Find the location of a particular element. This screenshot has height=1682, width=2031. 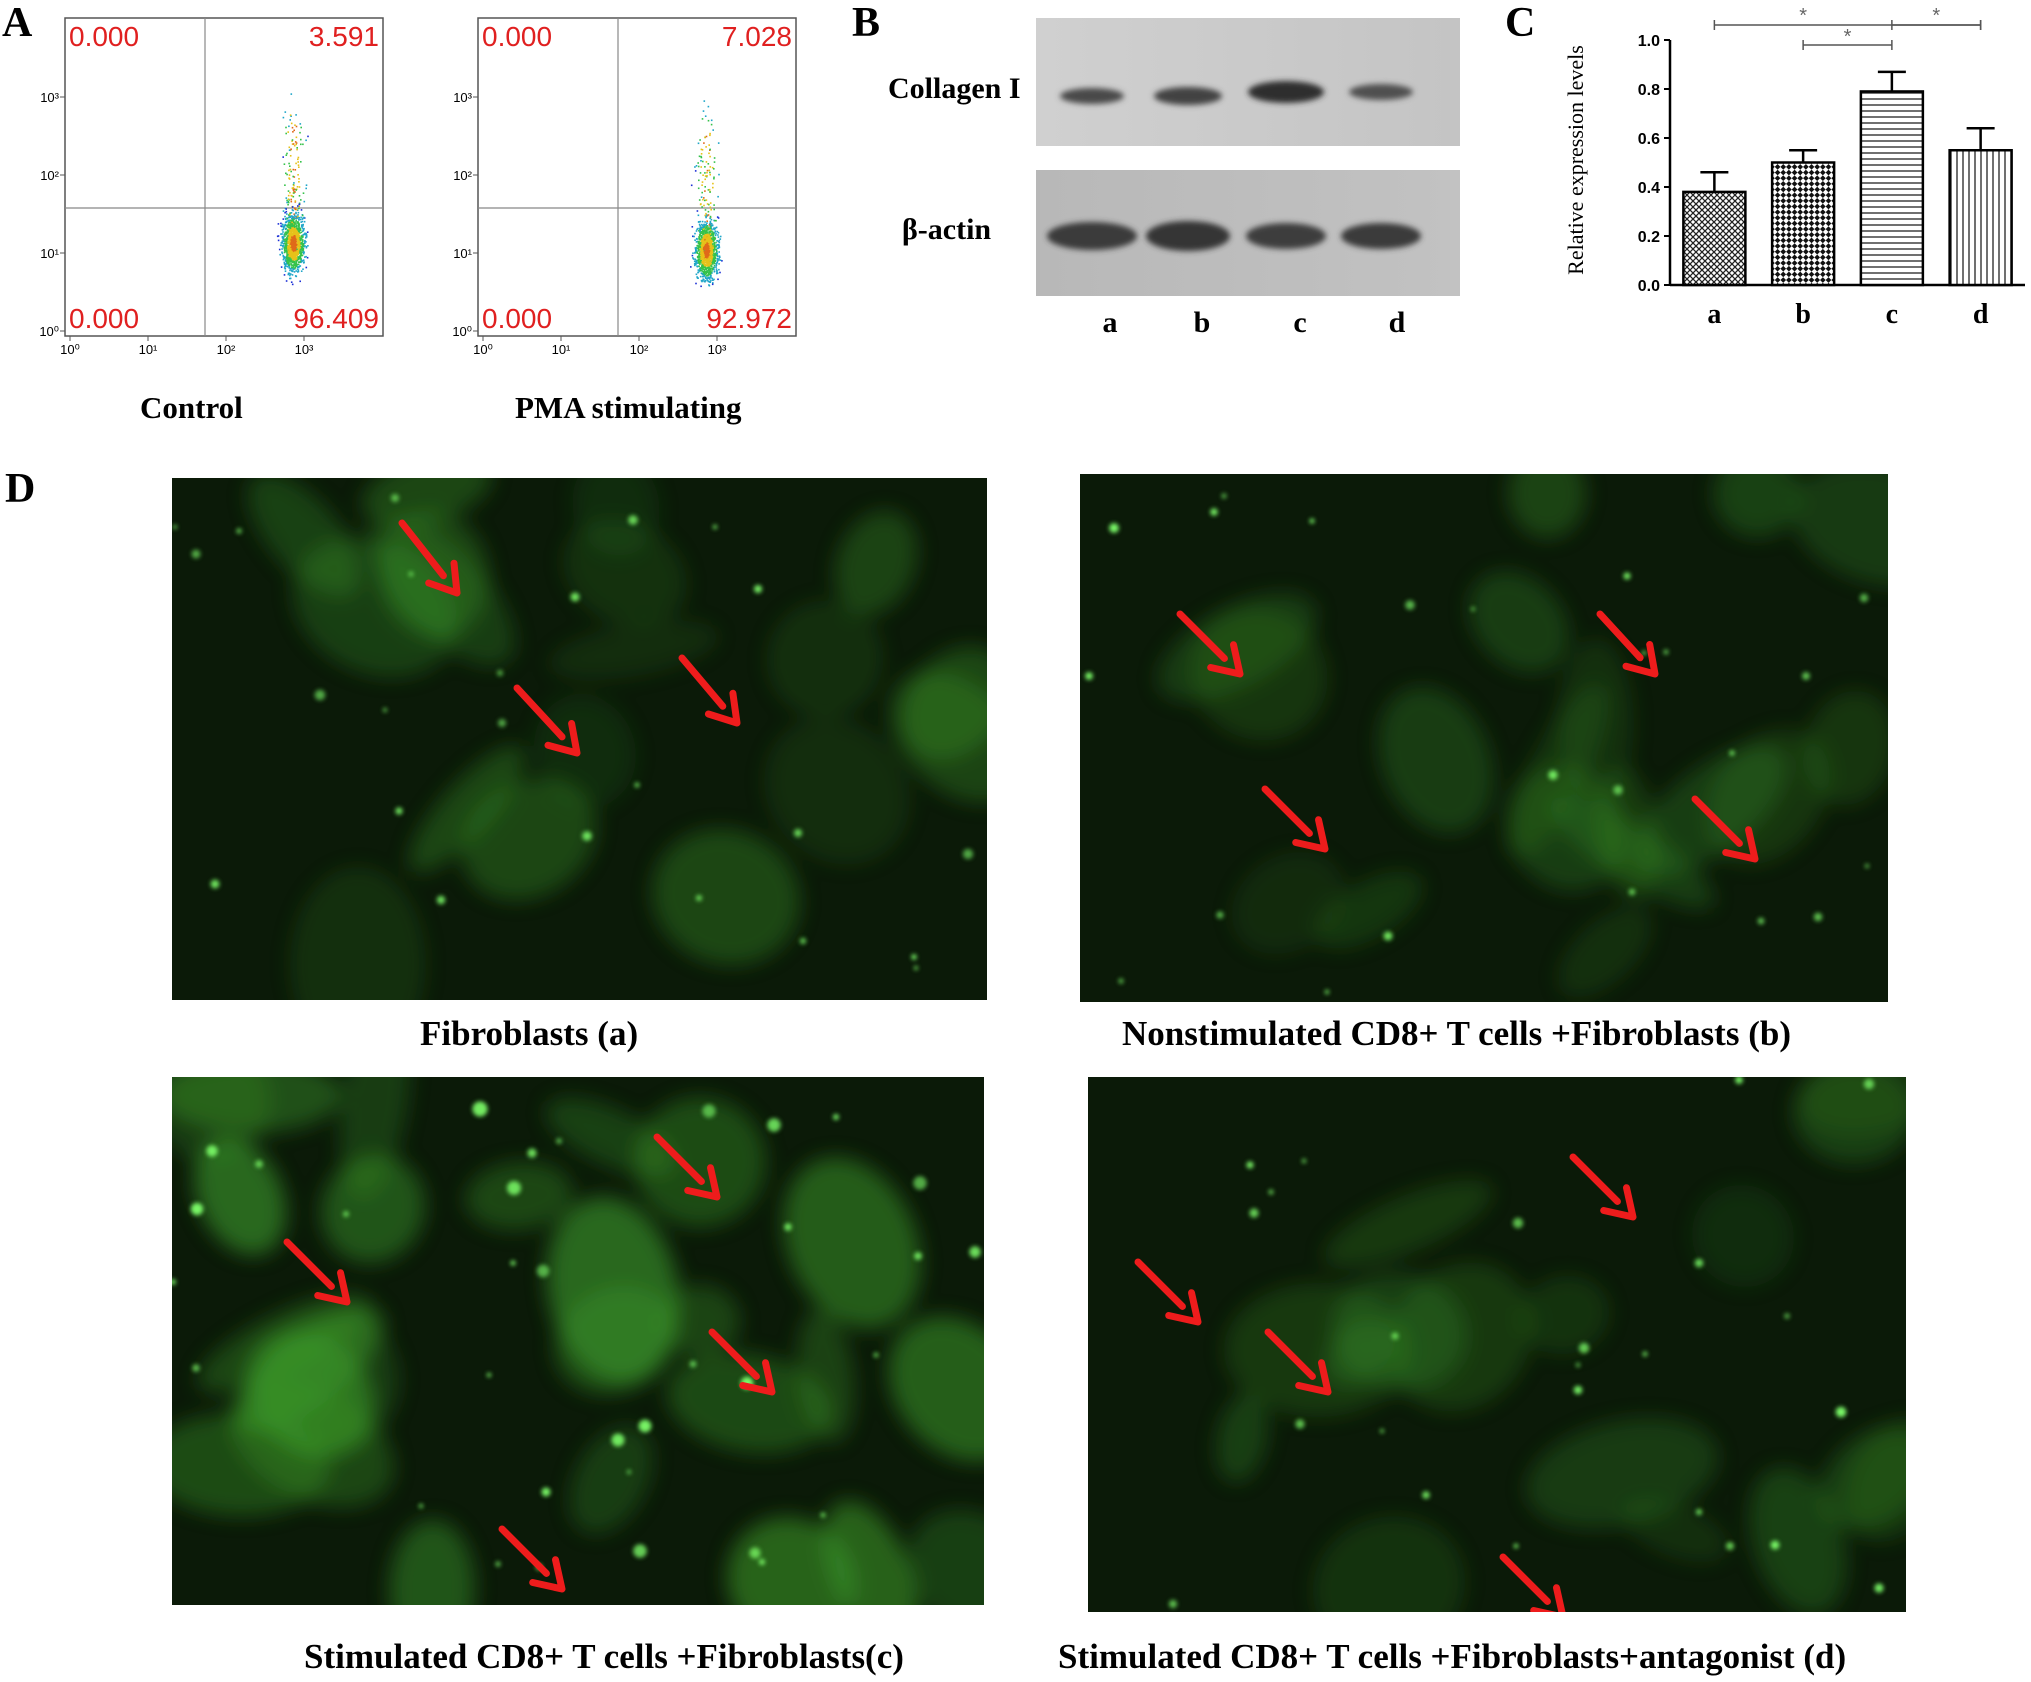

bar-chart-significance: * * * is located at coordinates (1847, 27).